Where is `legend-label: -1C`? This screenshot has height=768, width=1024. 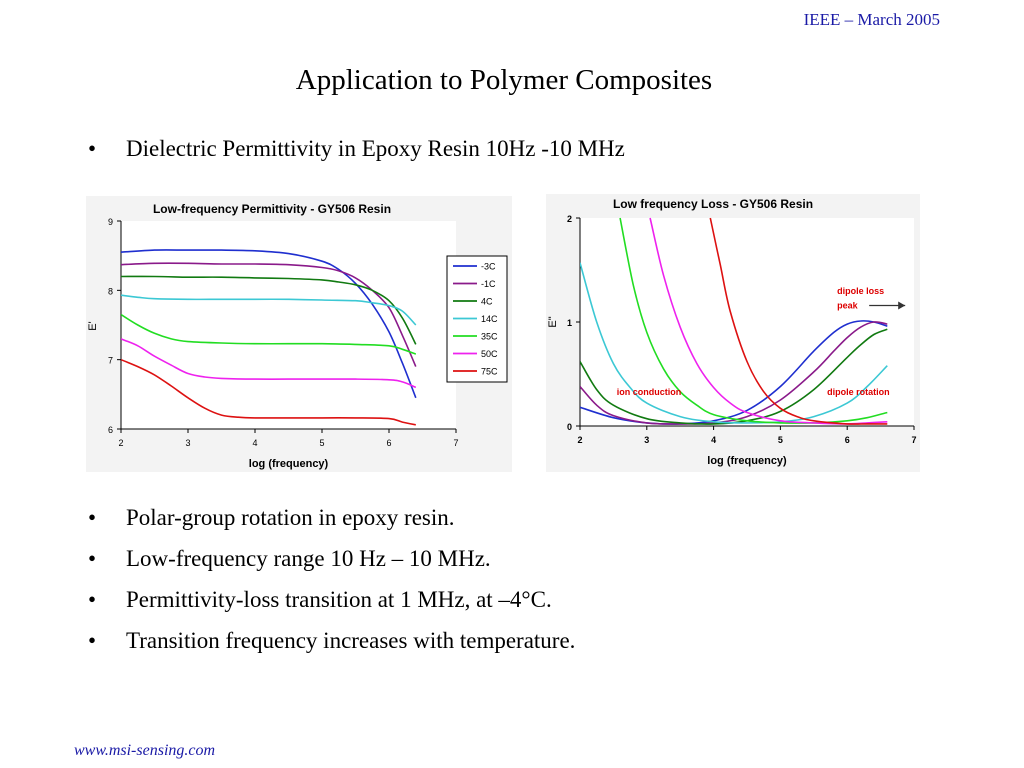 legend-label: -1C is located at coordinates (488, 284).